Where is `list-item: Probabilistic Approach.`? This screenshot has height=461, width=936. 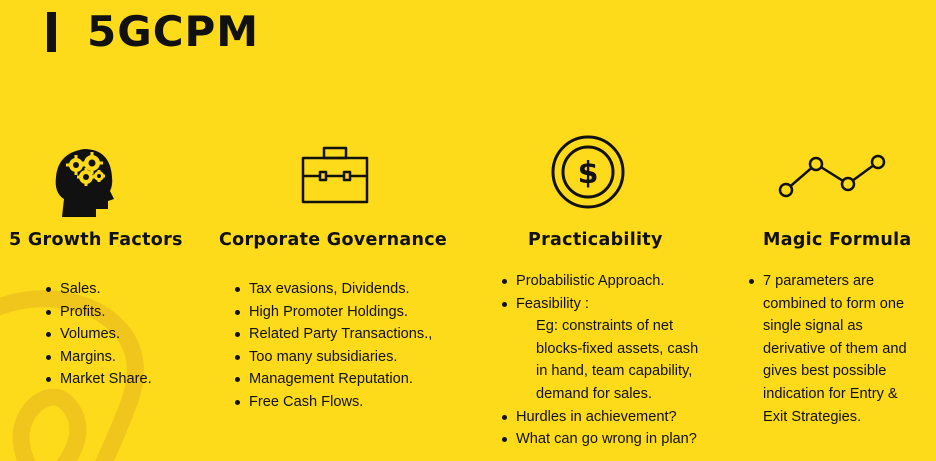 list-item: Probabilistic Approach. is located at coordinates (600, 281).